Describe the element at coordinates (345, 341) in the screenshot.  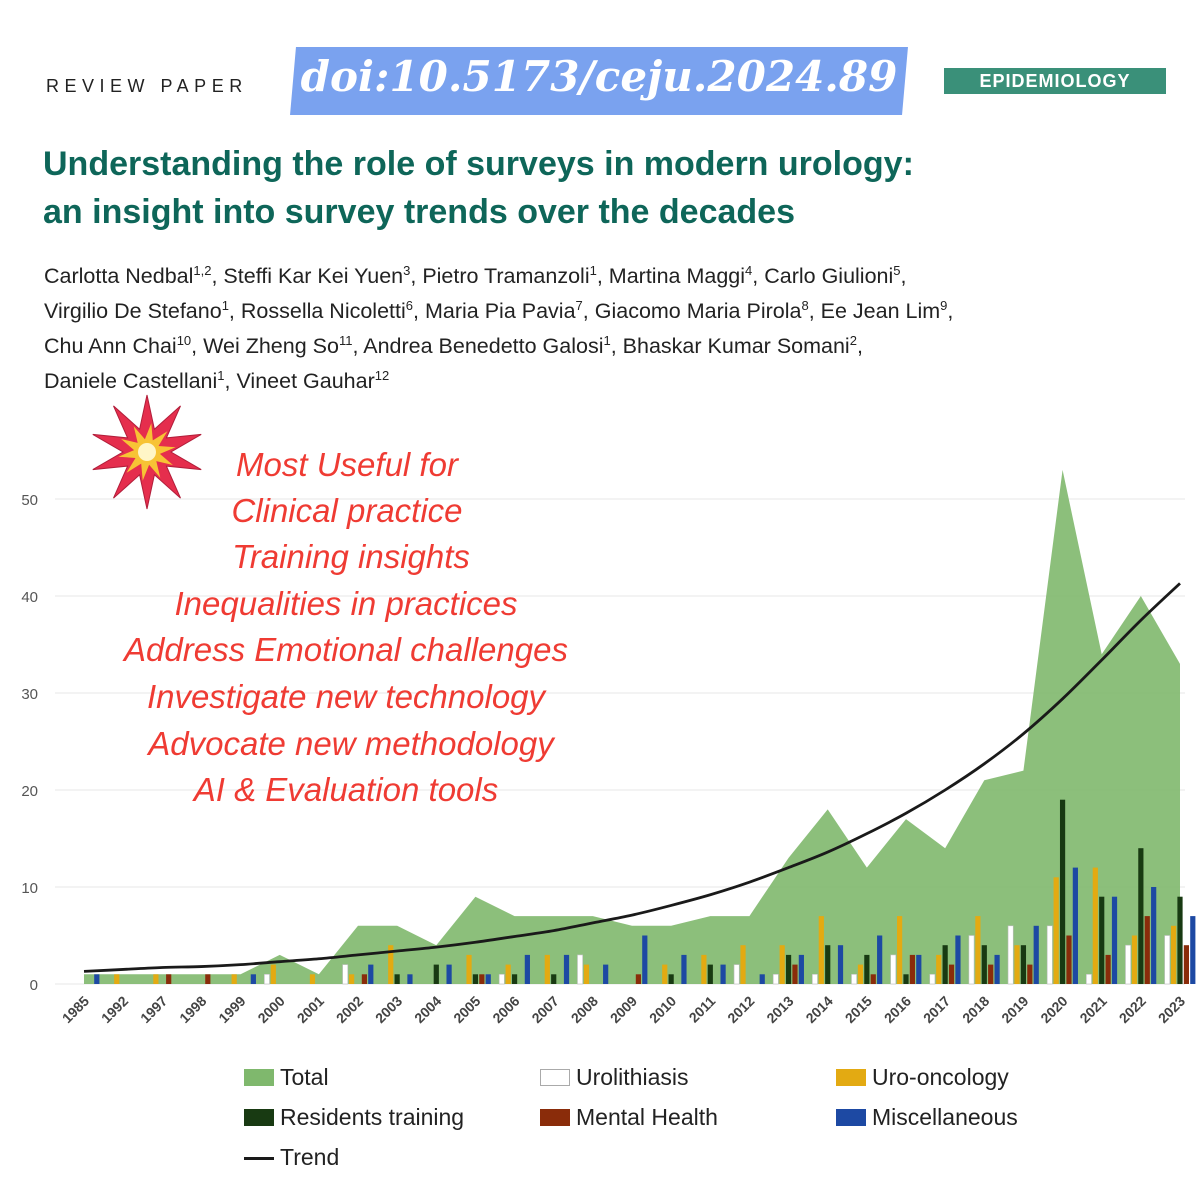
I see `author-affiliation: 11` at that location.